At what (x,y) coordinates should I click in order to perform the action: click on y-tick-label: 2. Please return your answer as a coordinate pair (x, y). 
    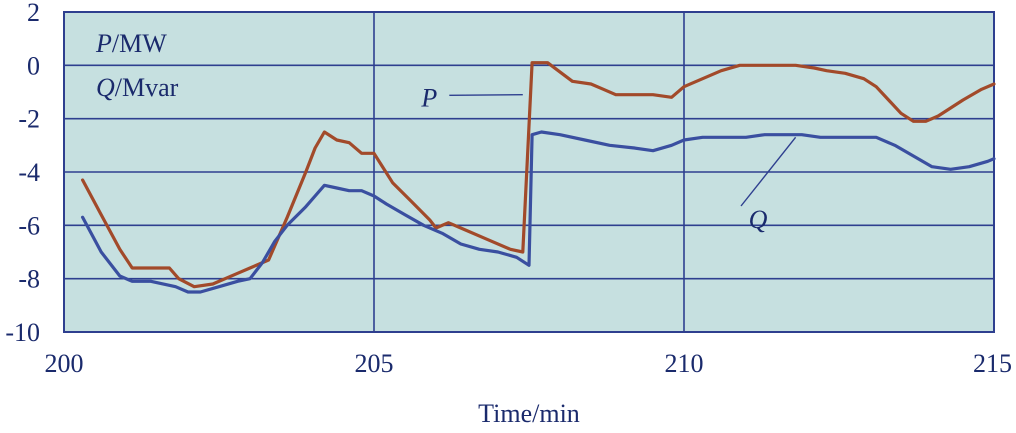
    Looking at the image, I should click on (33, 13).